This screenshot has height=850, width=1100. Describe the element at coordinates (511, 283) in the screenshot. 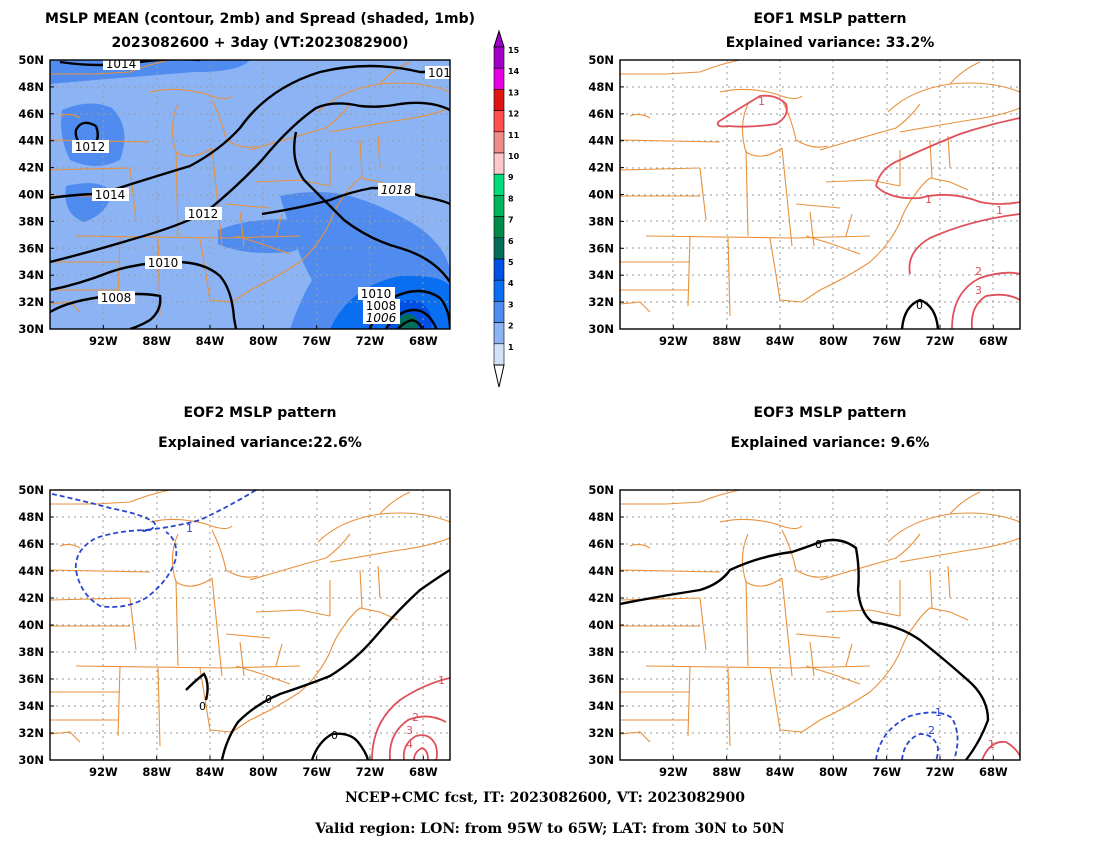

I see `colorbar-label: 4` at that location.